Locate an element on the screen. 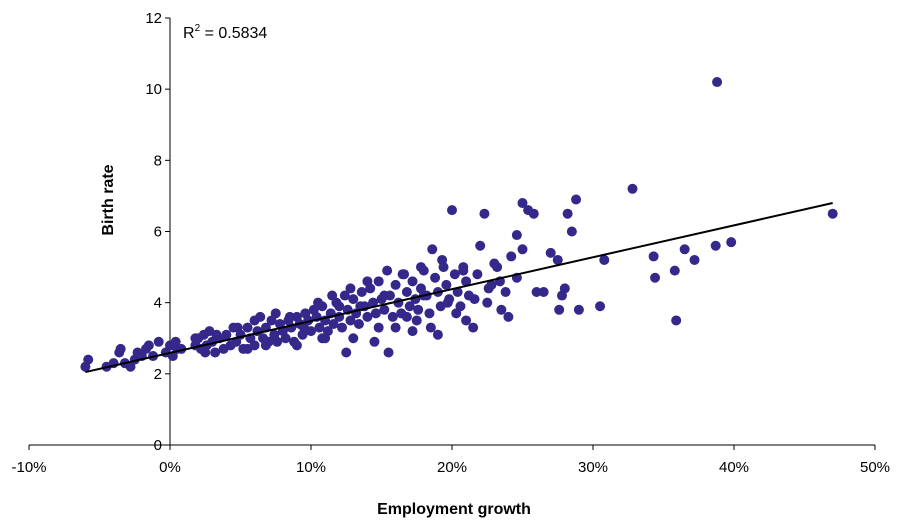 The height and width of the screenshot is (521, 907). x-tick-label: 10% is located at coordinates (311, 467).